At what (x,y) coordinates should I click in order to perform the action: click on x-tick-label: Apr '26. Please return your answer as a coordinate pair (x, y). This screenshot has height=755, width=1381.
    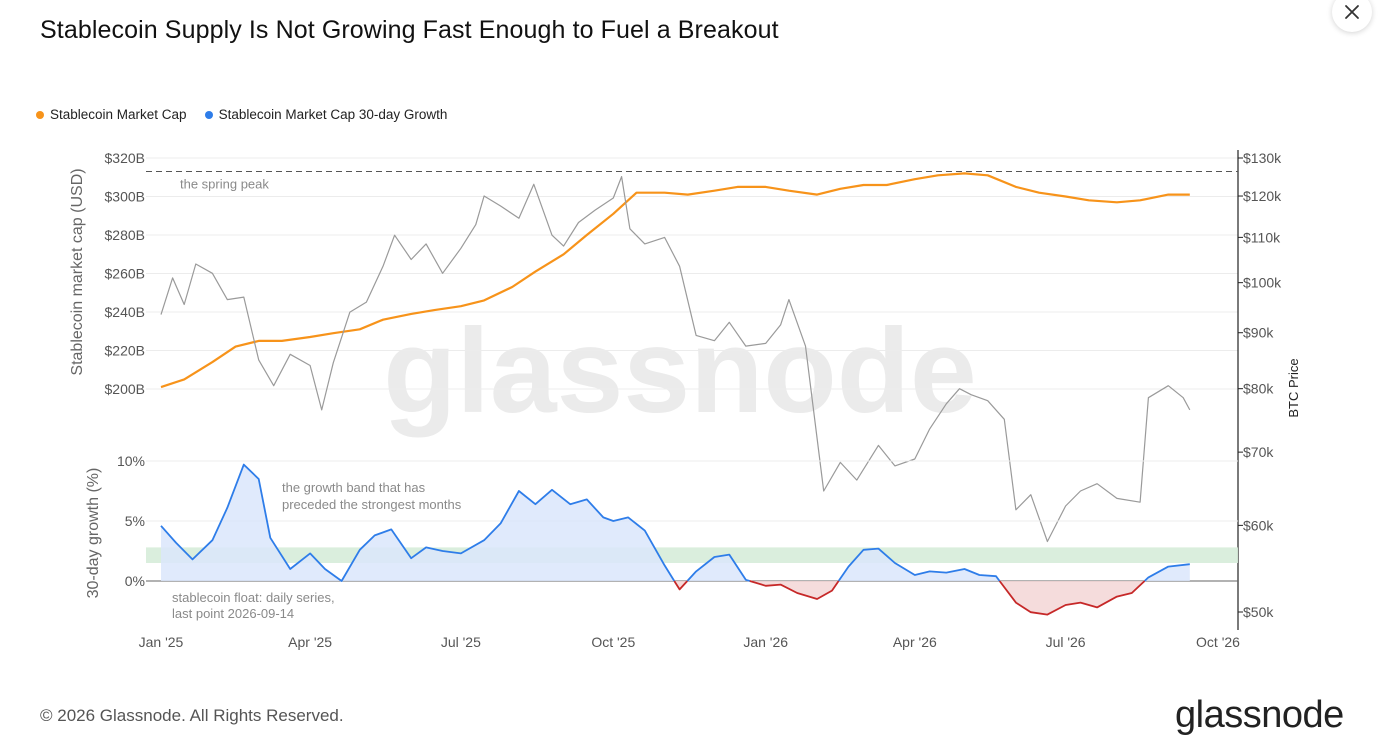
    Looking at the image, I should click on (915, 642).